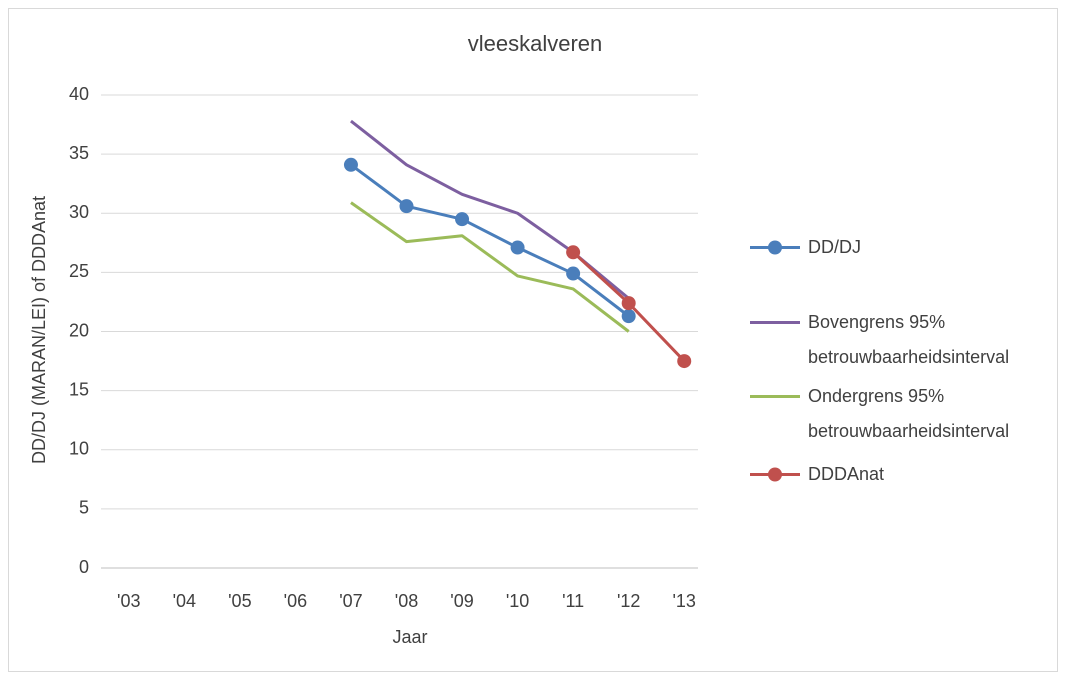  I want to click on y-tick-label: 40, so click(79, 94).